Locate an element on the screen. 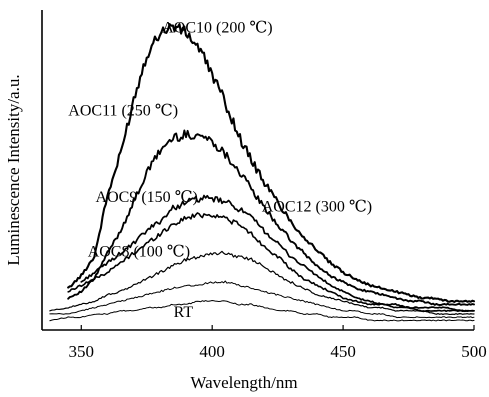 Image resolution: width=489 pixels, height=397 pixels. x-axis-label: Wavelength/nm is located at coordinates (243, 382).